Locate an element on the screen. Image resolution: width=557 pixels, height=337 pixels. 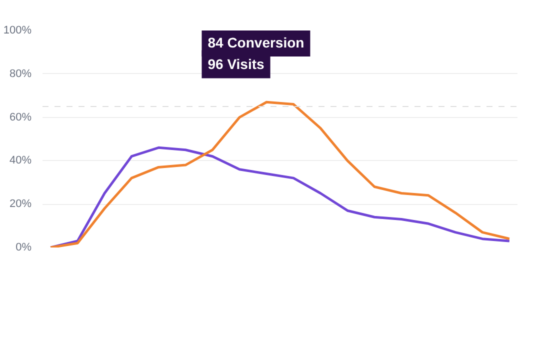
annotation: 84 Conversion is located at coordinates (256, 42).